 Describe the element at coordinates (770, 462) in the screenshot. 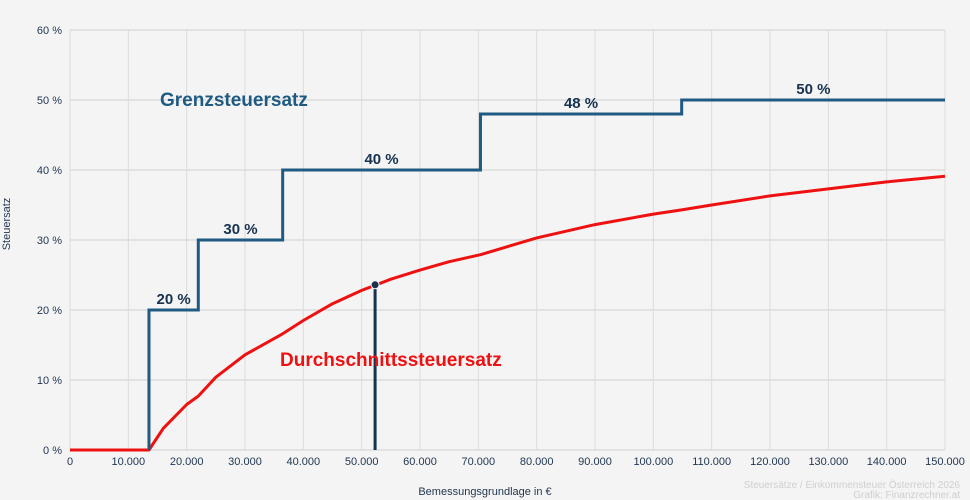

I see `x-tick-label: 120.000` at that location.